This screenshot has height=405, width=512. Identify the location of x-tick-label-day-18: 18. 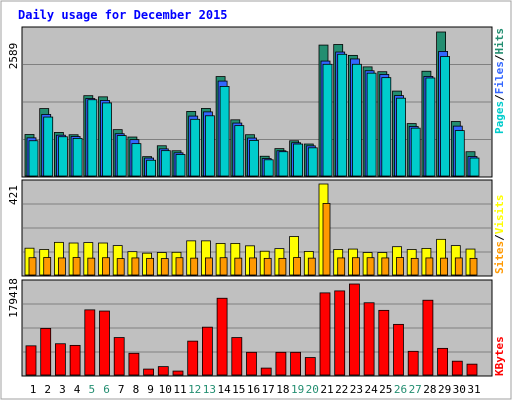
(282, 389).